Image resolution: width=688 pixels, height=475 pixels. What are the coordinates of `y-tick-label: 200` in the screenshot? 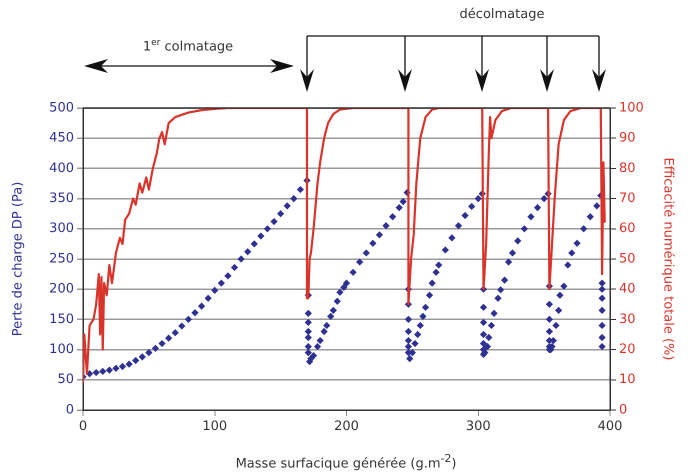 It's located at (61, 289).